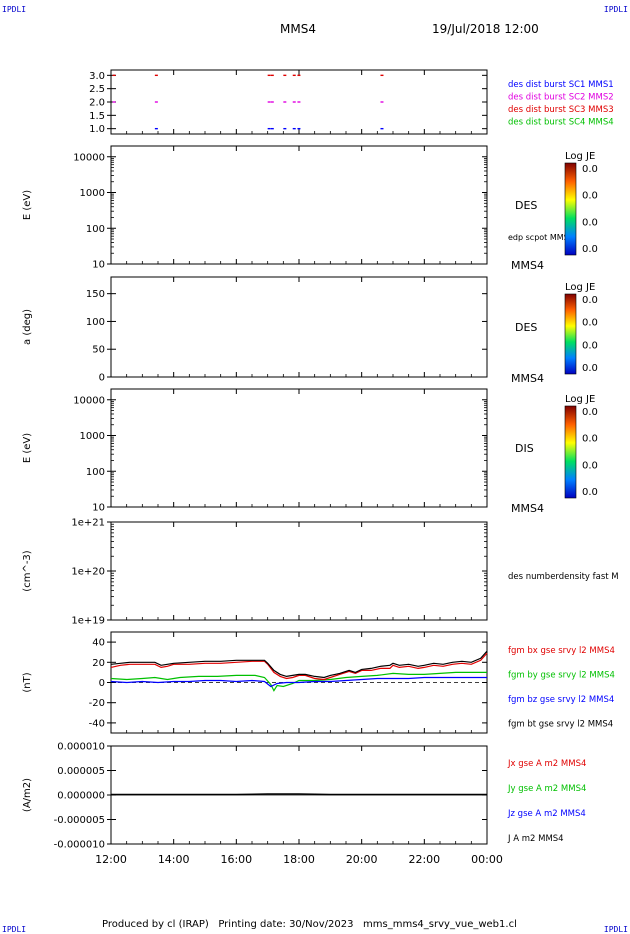  Describe the element at coordinates (97, 703) in the screenshot. I see `y-tick-label: -20` at that location.